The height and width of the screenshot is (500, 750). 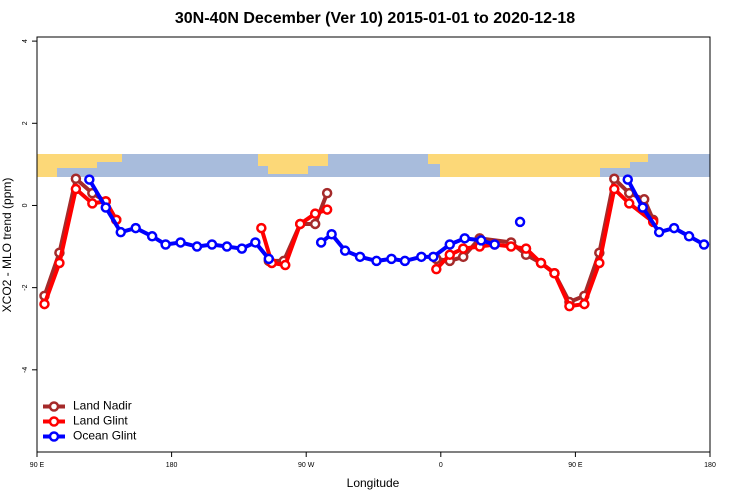 I want to click on legend-label: Land Glint, so click(x=100, y=421).